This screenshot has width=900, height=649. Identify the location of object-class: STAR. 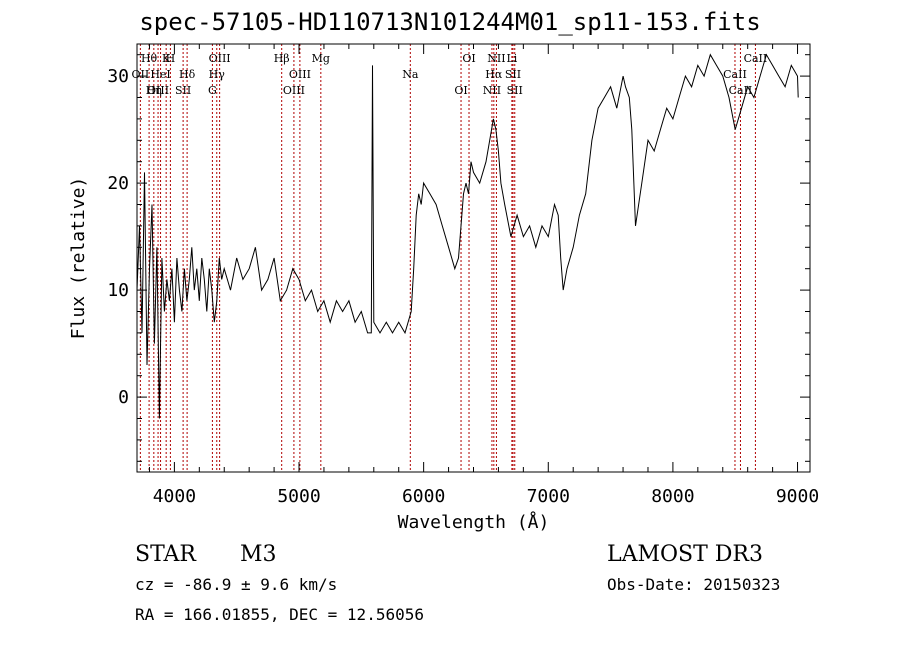
(165, 554).